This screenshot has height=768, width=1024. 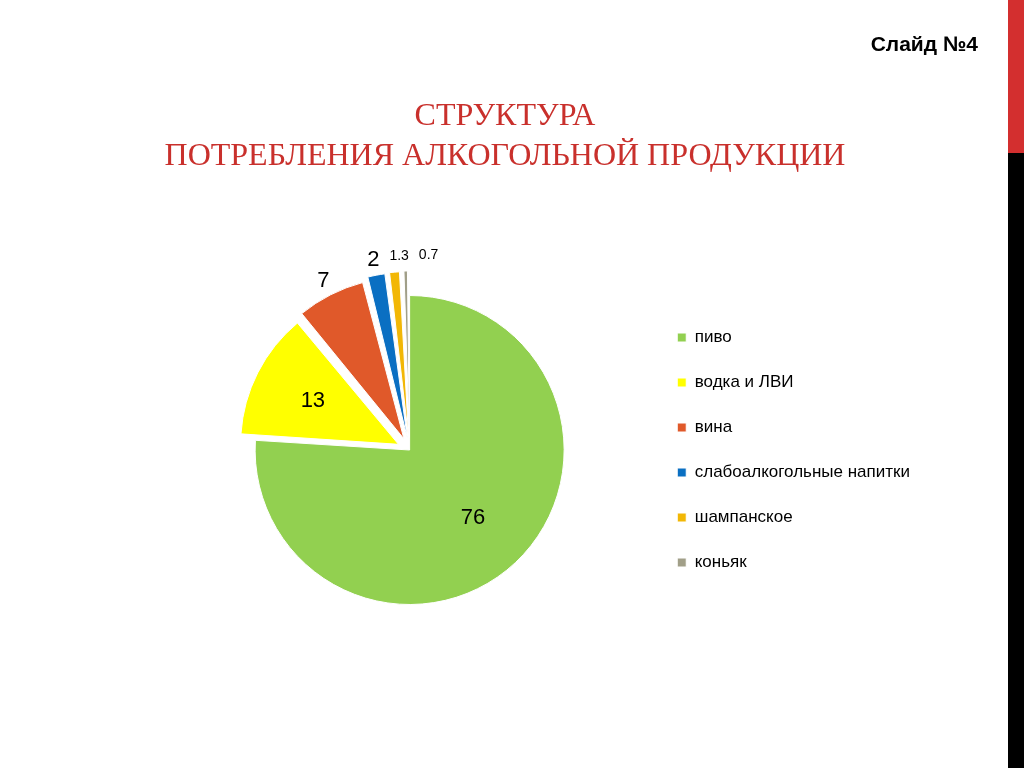 What do you see at coordinates (743, 517) in the screenshot?
I see `legend-label: шампанское` at bounding box center [743, 517].